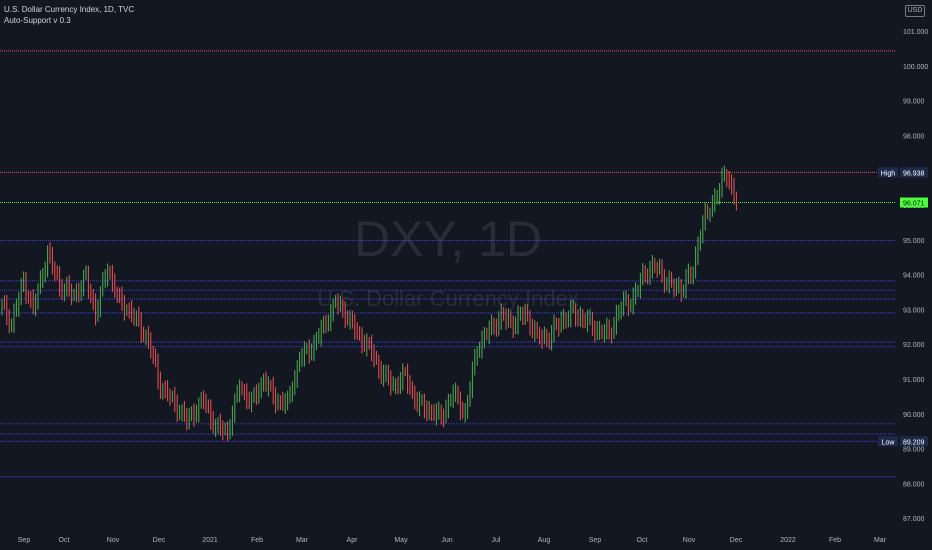 The image size is (932, 550). I want to click on y-tick-label: 93.000, so click(914, 310).